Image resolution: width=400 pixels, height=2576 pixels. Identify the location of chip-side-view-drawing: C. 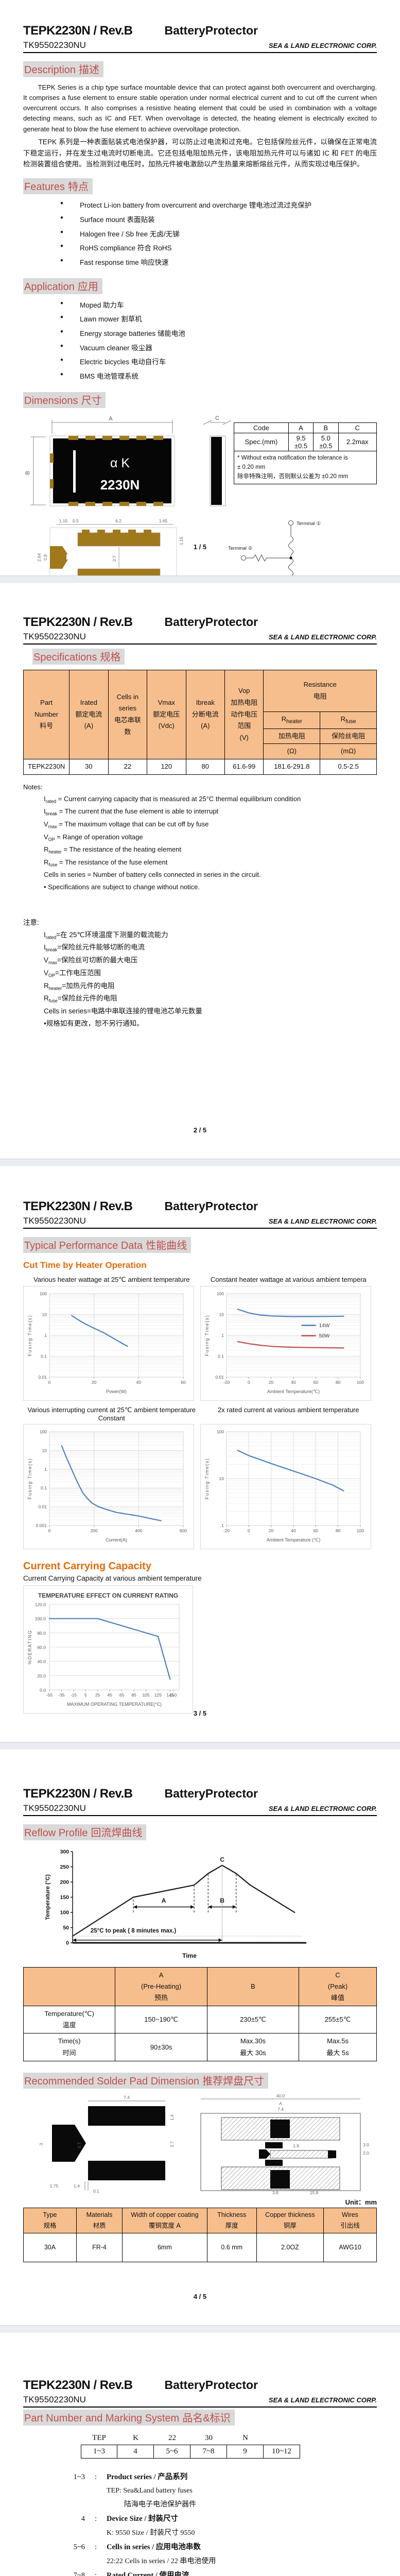
(217, 460).